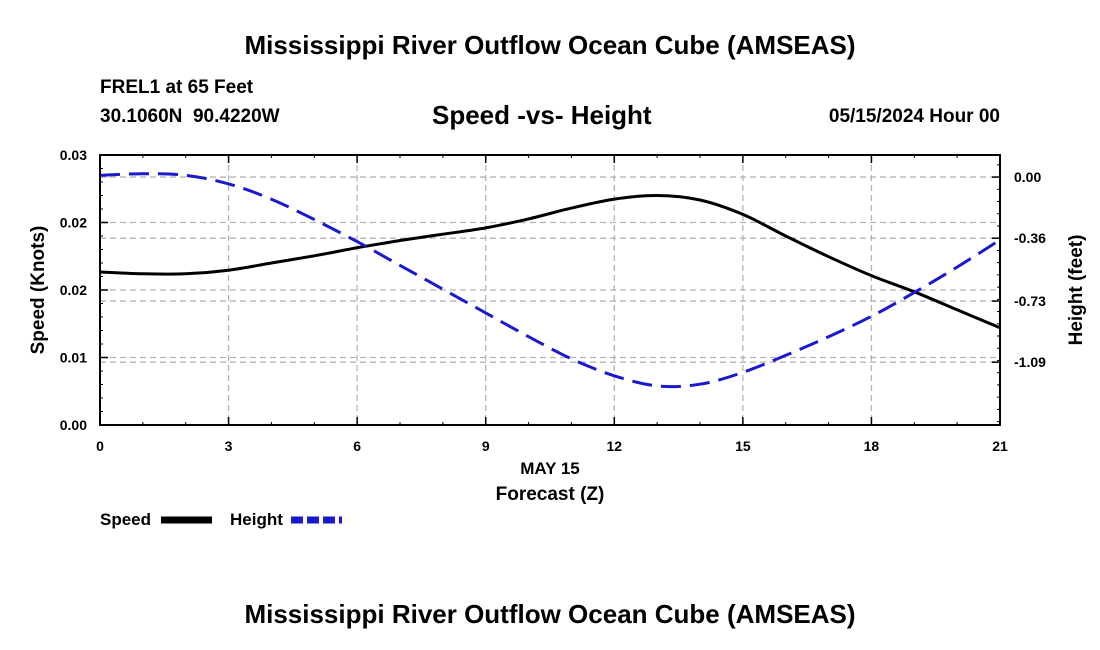 The image size is (1100, 650). Describe the element at coordinates (357, 446) in the screenshot. I see `x-tick-label: 6` at that location.